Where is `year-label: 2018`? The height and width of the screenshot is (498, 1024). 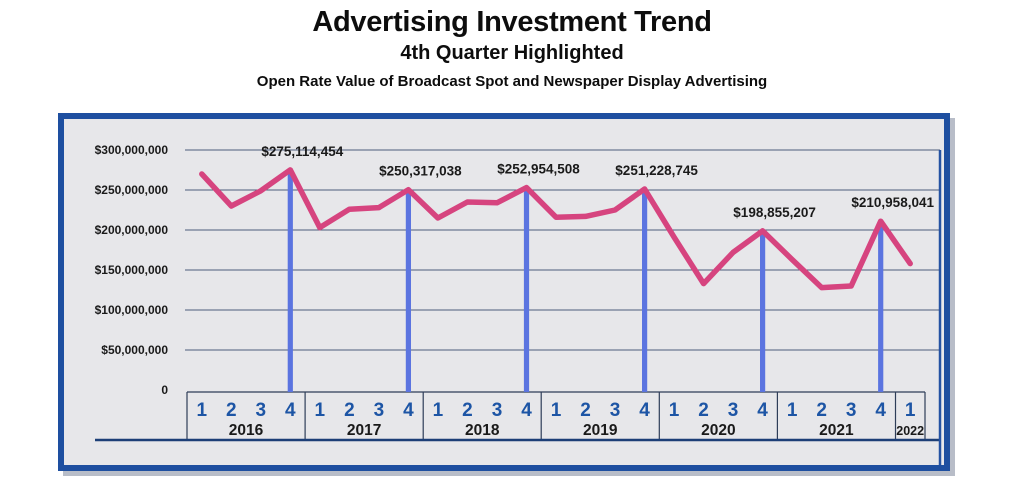
year-label: 2018 is located at coordinates (482, 430).